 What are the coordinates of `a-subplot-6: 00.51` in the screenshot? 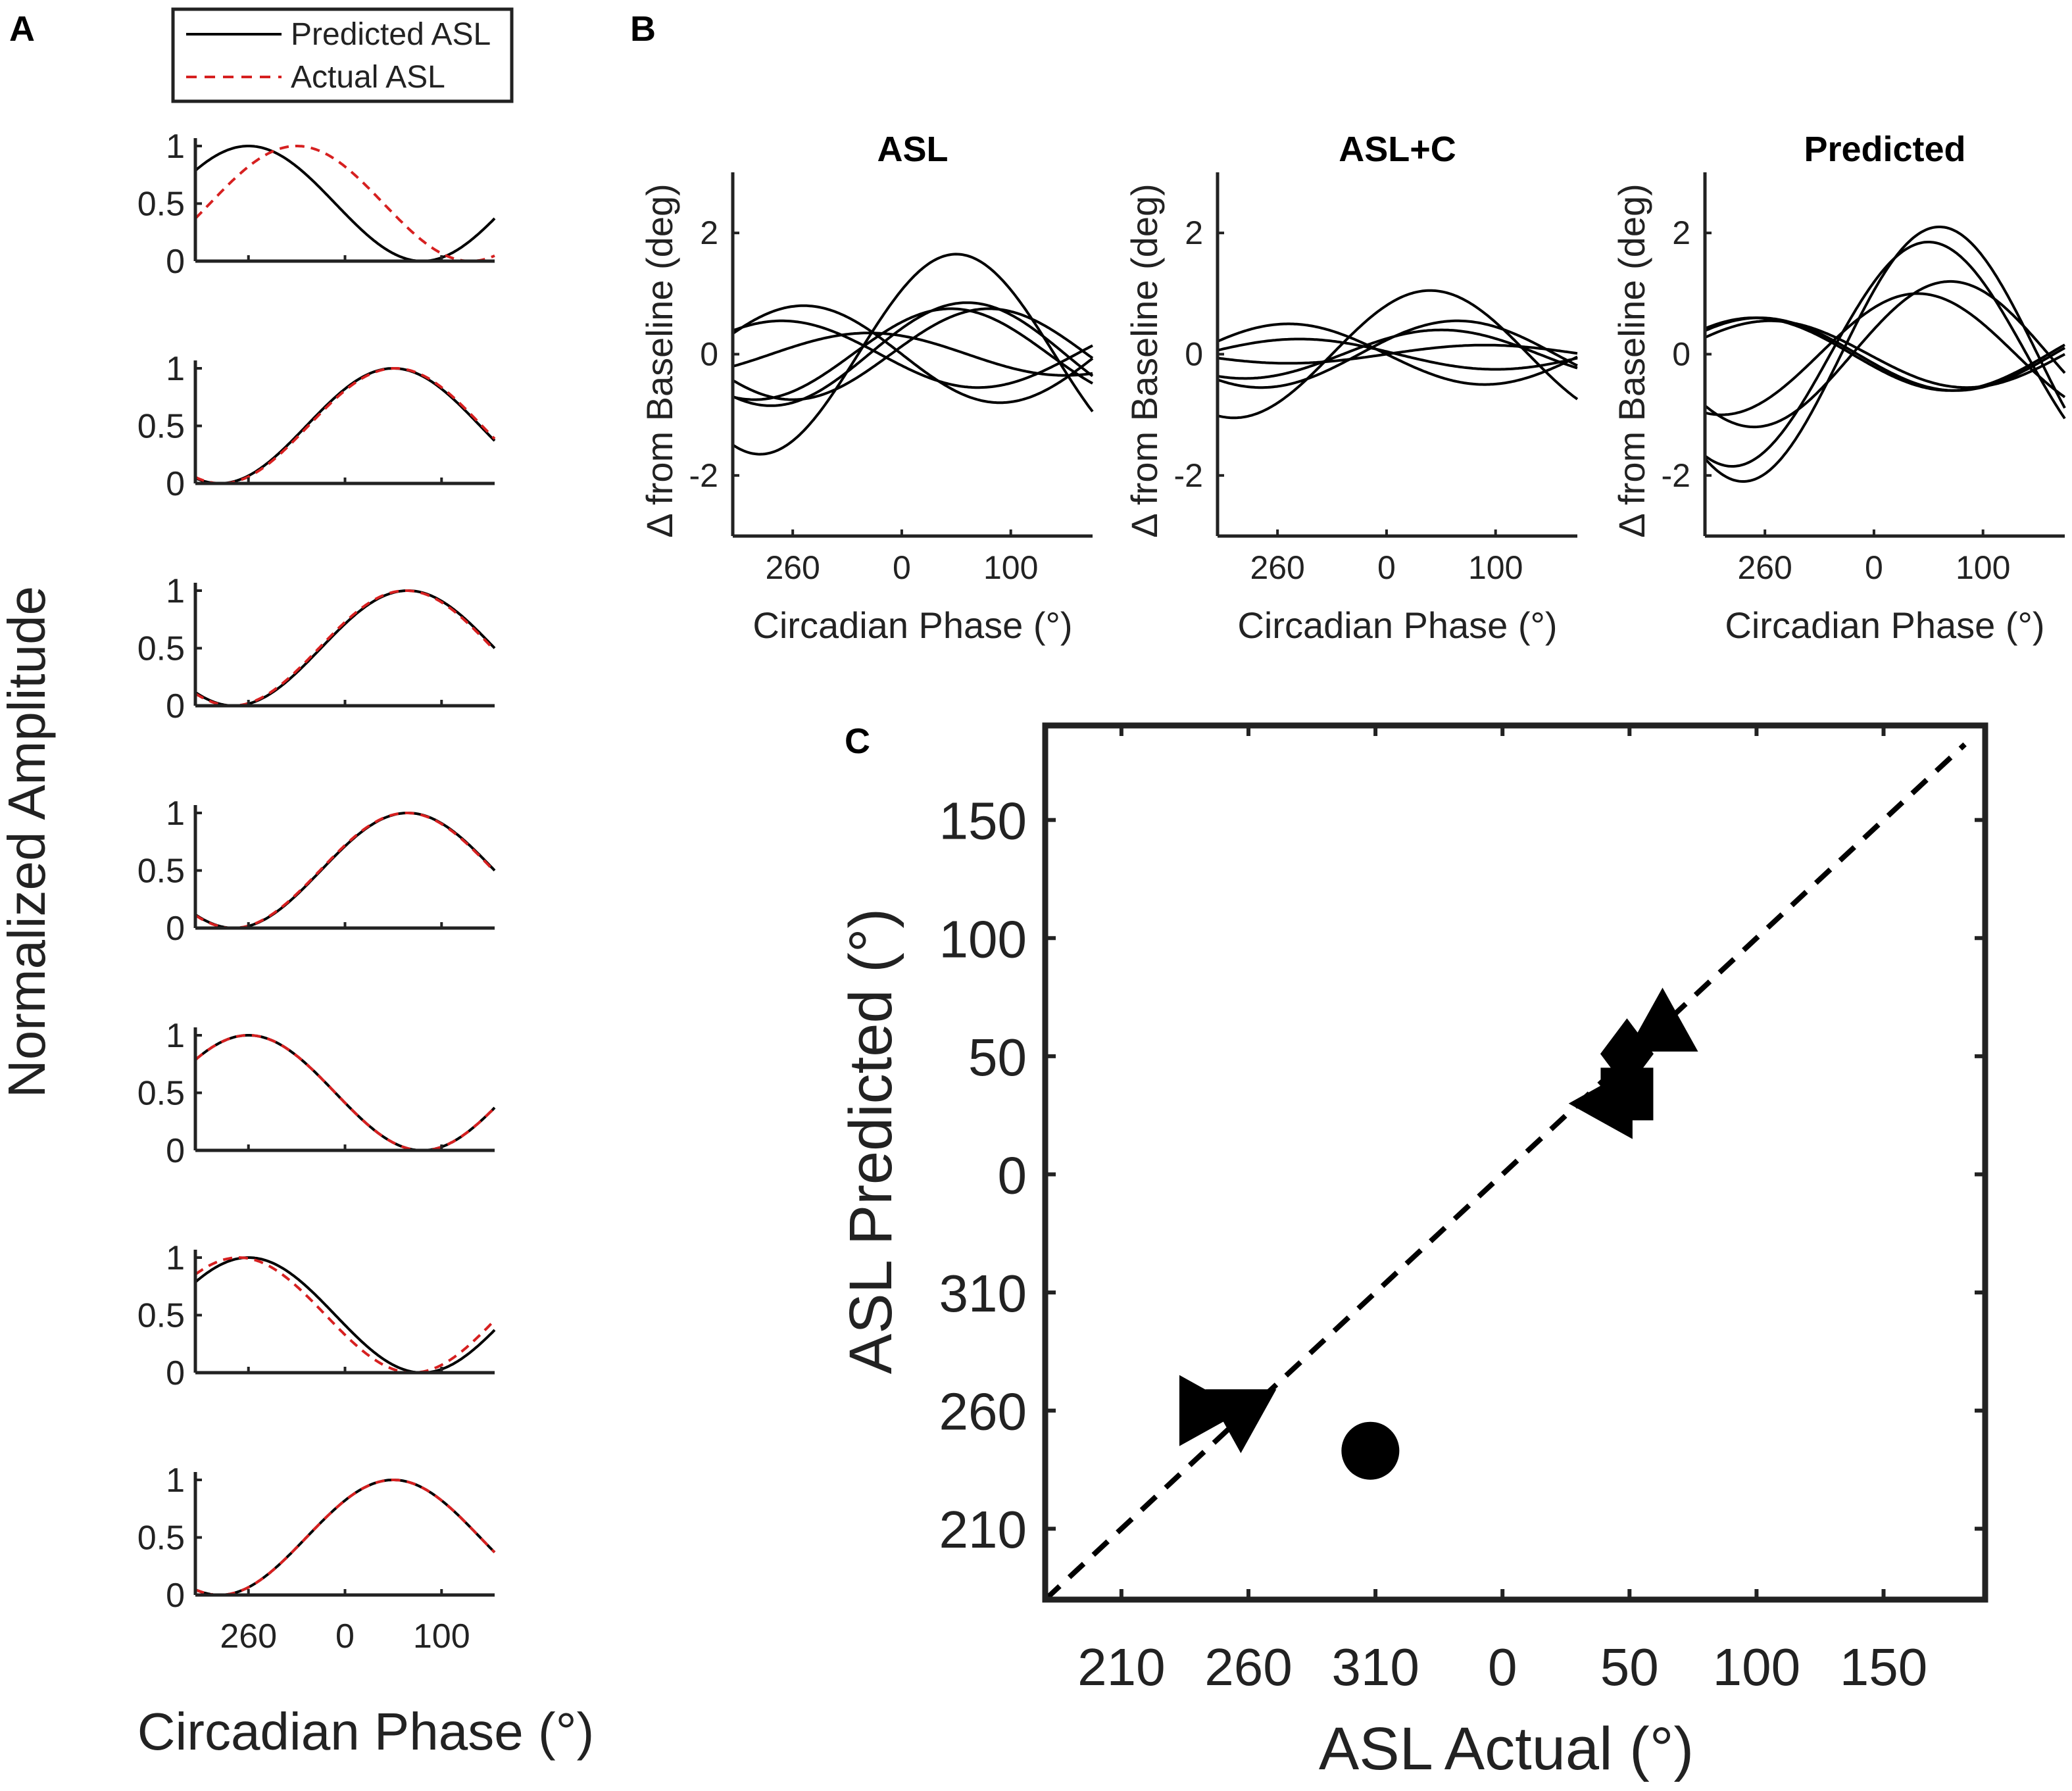 It's located at (316, 1315).